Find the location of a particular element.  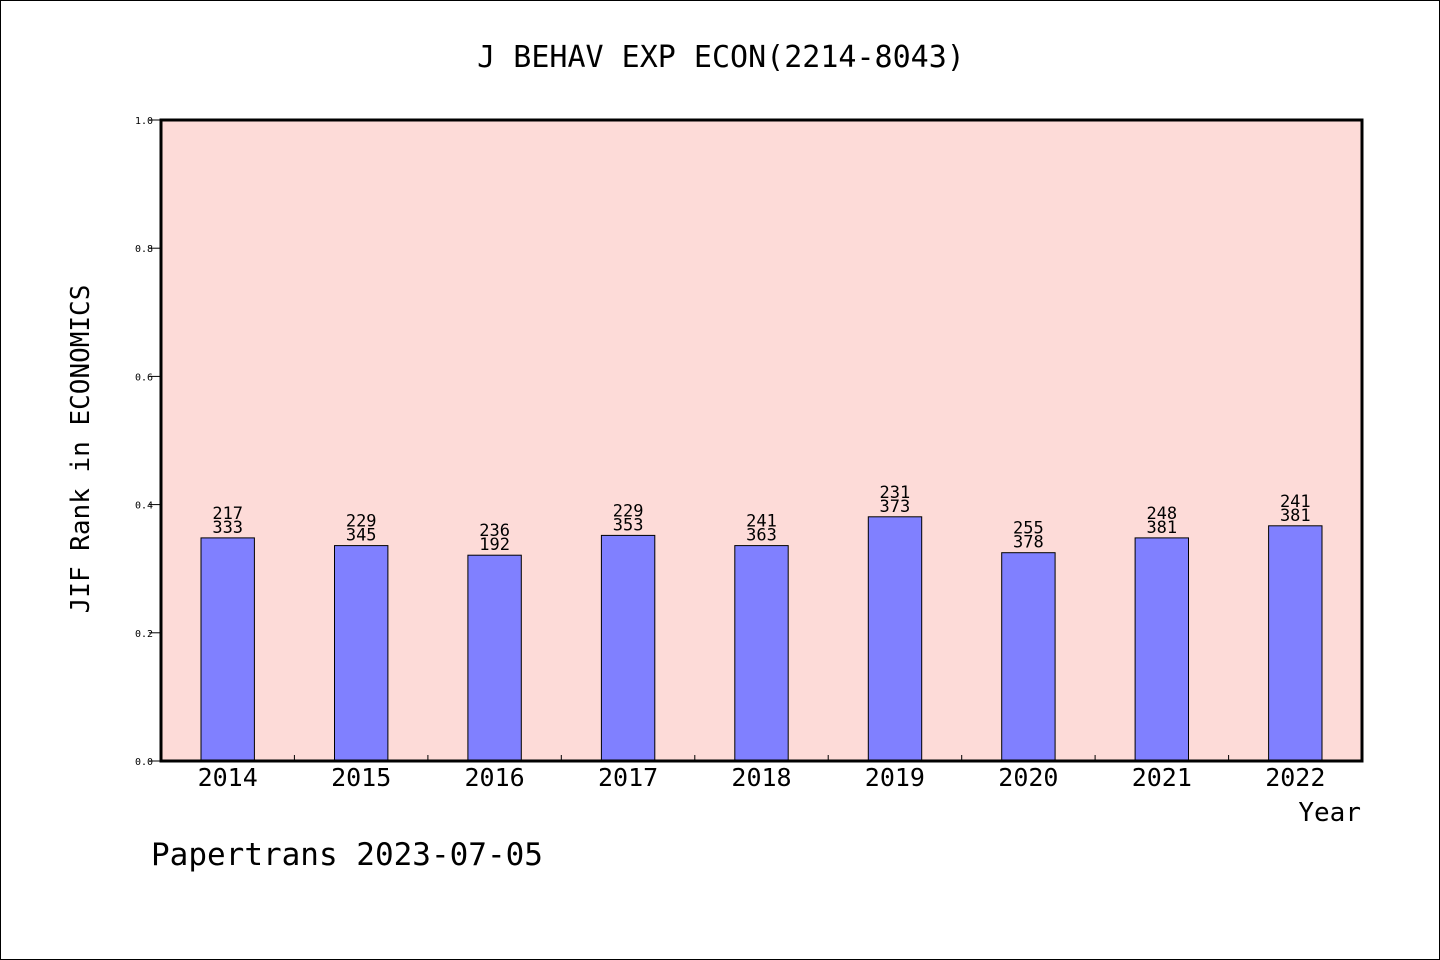

data-label-bottom-2017: 353 is located at coordinates (628, 525).